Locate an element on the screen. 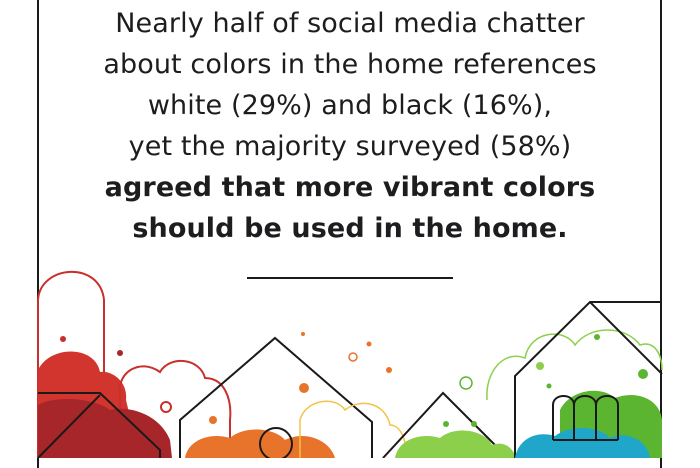 This screenshot has height=468, width=700. blue-paint-splash-icon is located at coordinates (582, 442).